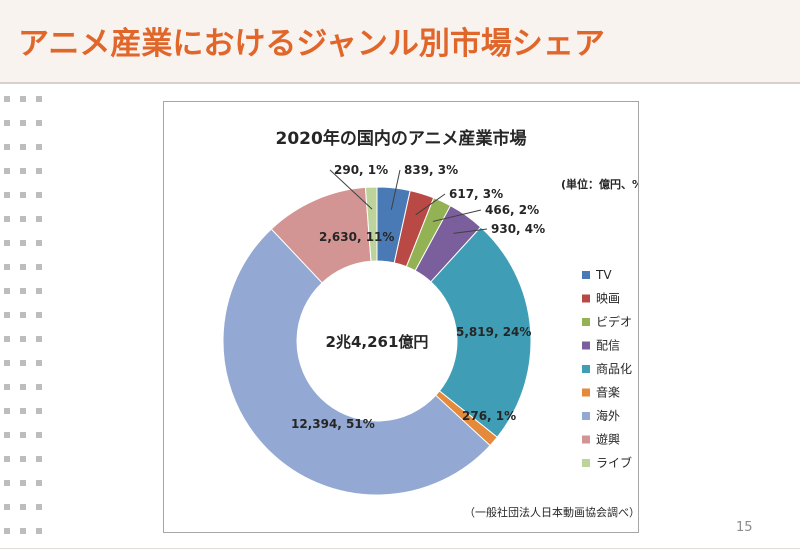 The width and height of the screenshot is (800, 555). Describe the element at coordinates (361, 170) in the screenshot. I see `data-label-9: 290, 1%` at that location.